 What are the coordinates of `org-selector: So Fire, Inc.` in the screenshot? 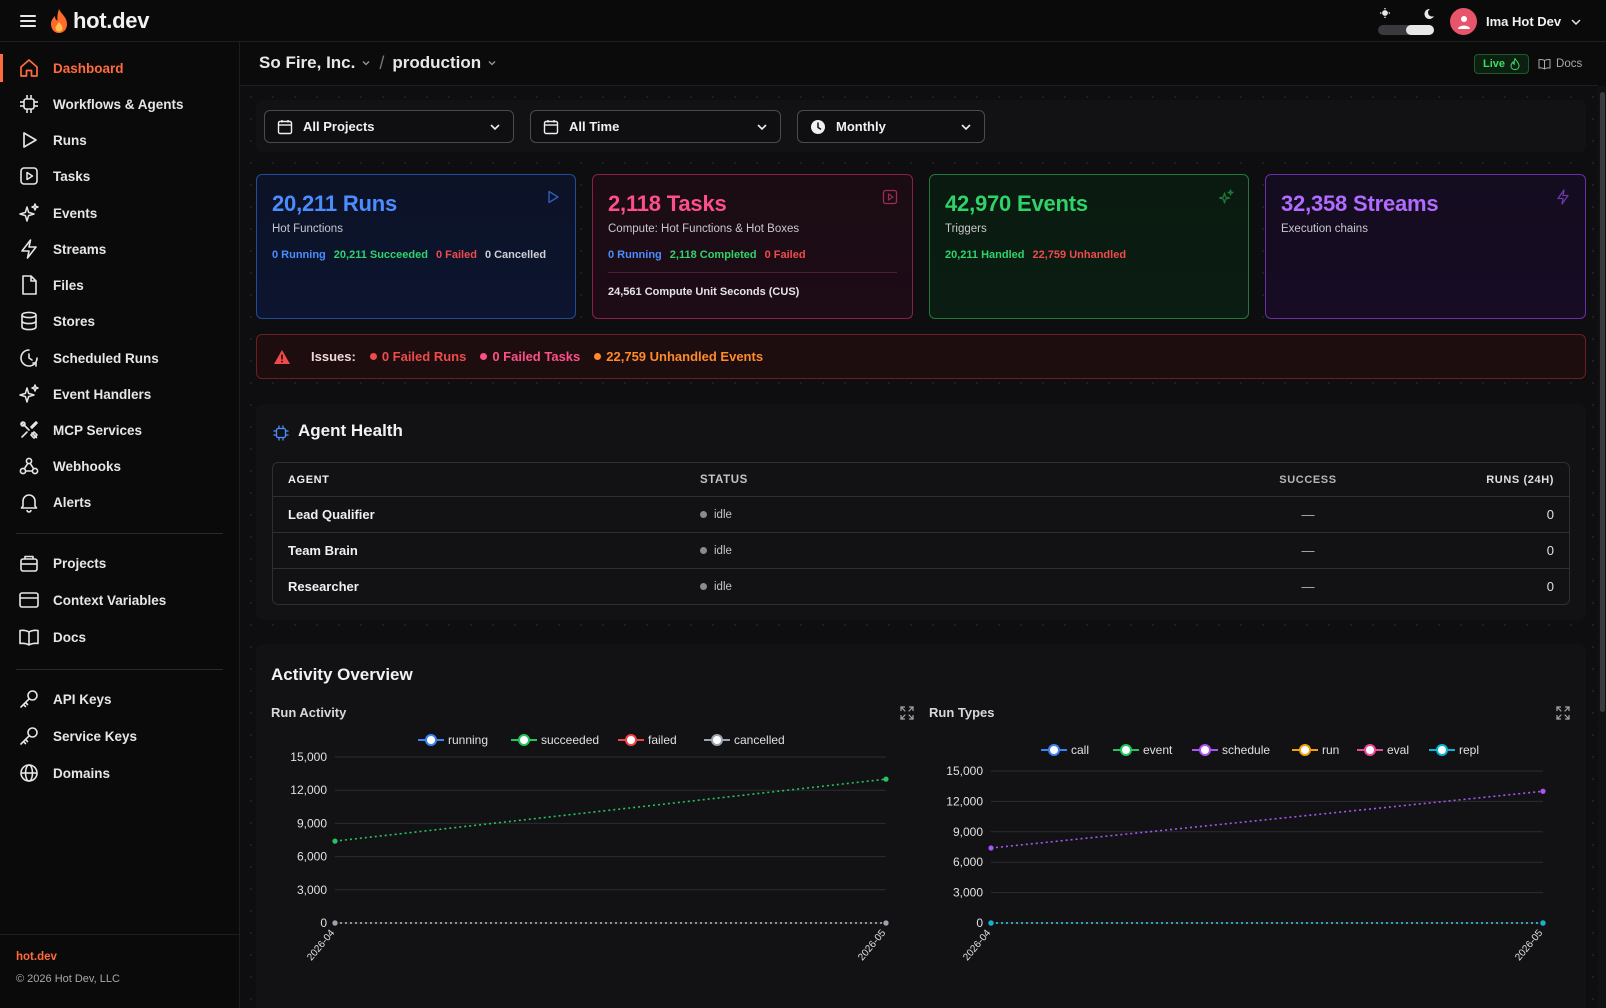 It's located at (315, 63).